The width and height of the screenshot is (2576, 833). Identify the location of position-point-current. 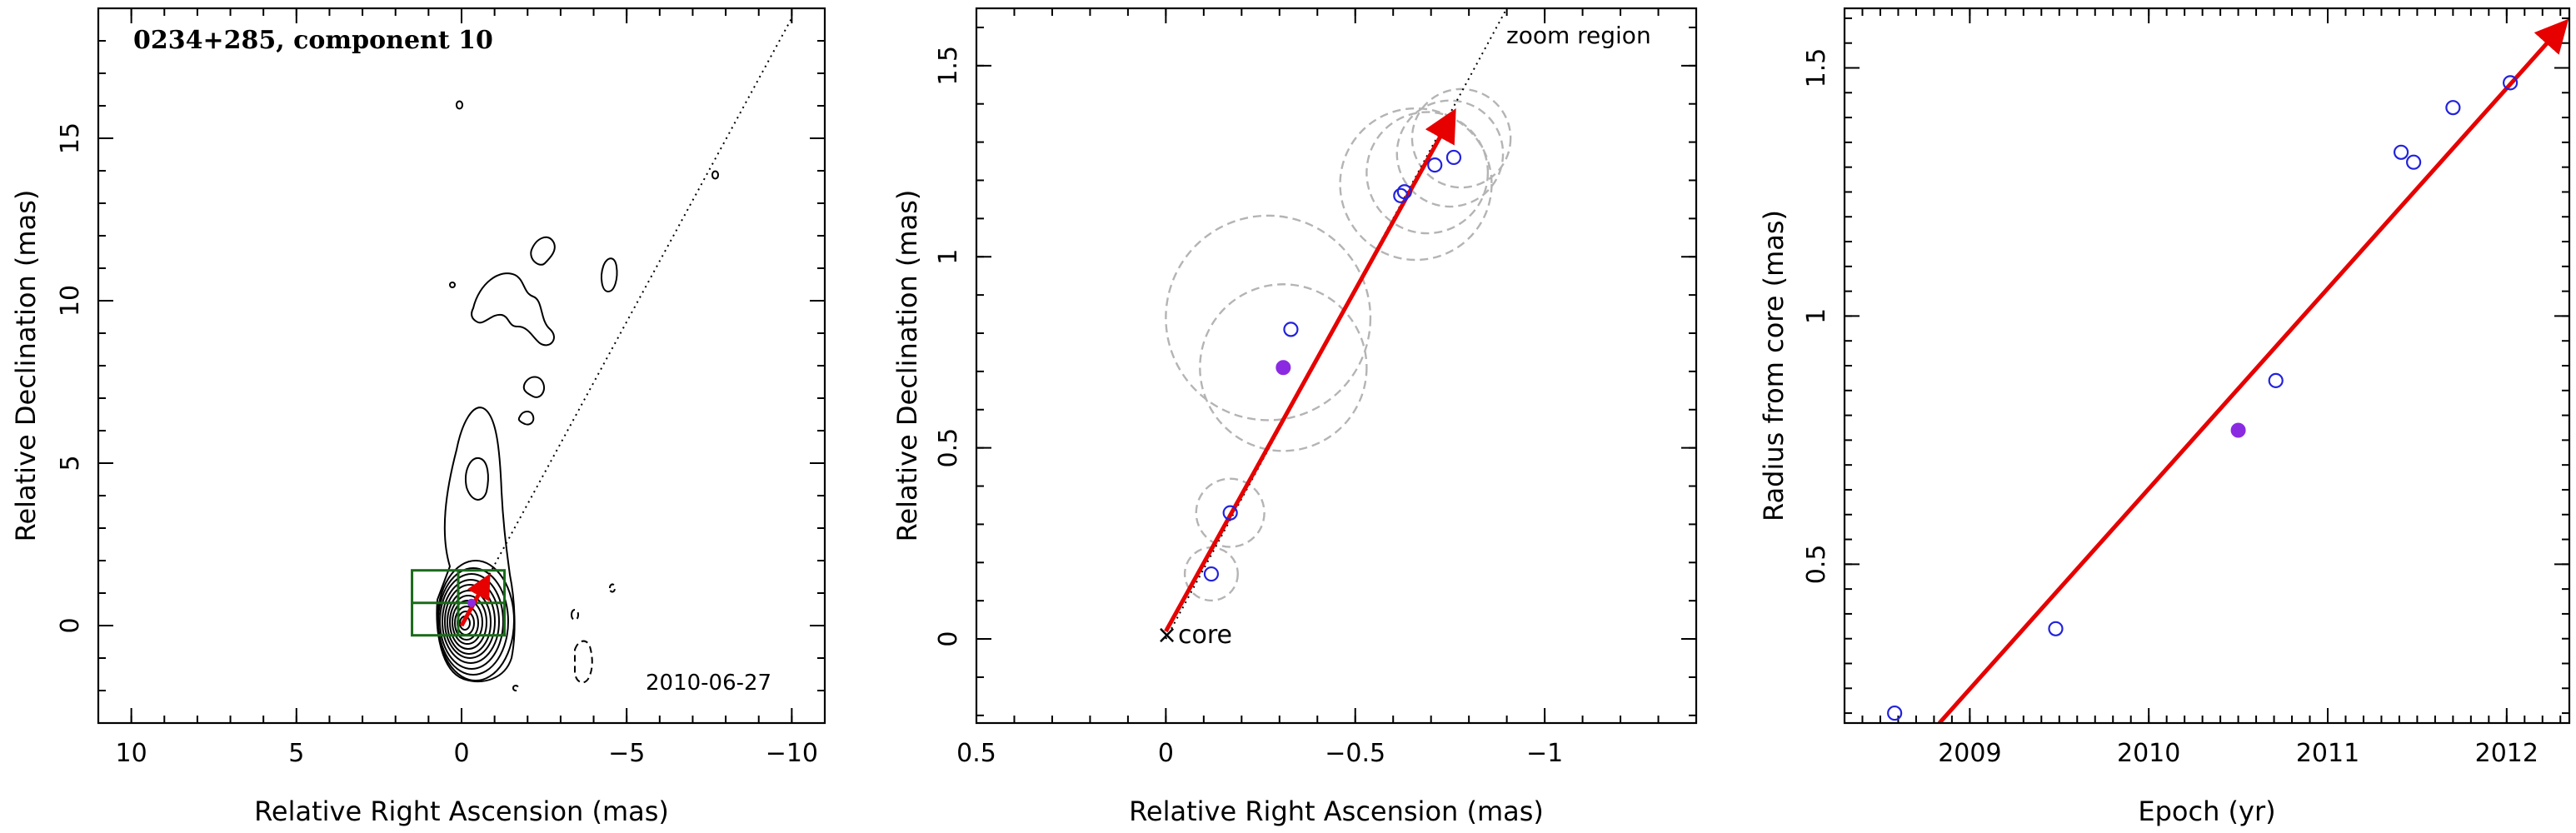
(1283, 368).